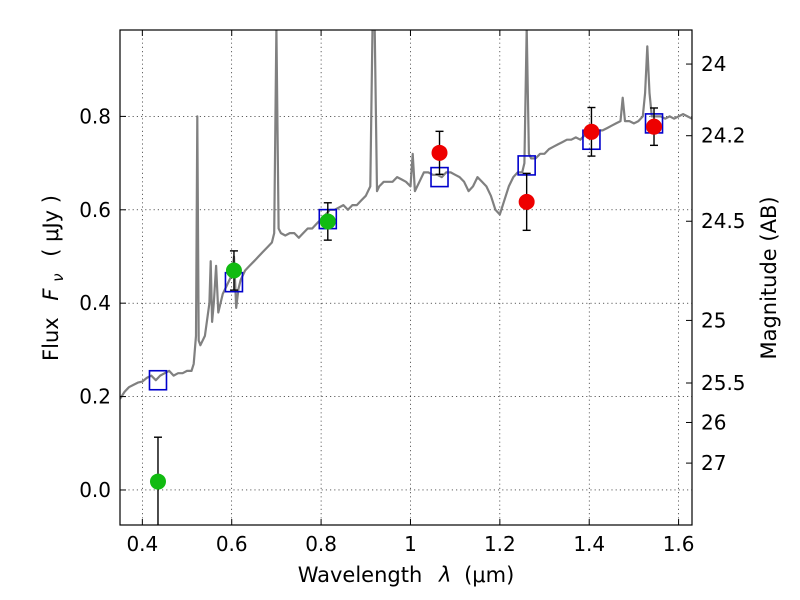  Describe the element at coordinates (410, 544) in the screenshot. I see `x-tick-label: 1` at that location.